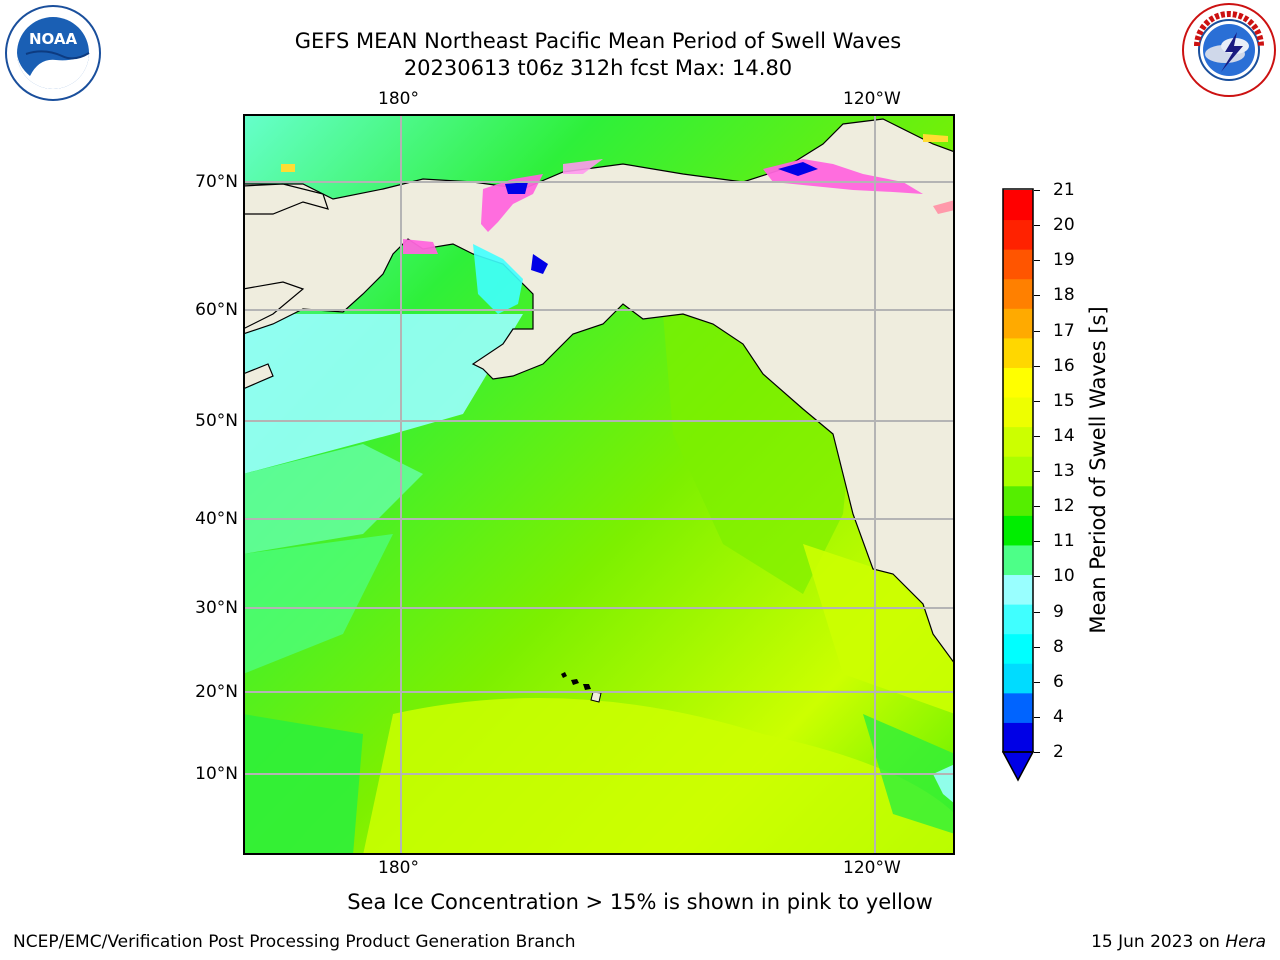 The width and height of the screenshot is (1280, 960). Describe the element at coordinates (216, 692) in the screenshot. I see `lat-label-20n: 20°N` at that location.